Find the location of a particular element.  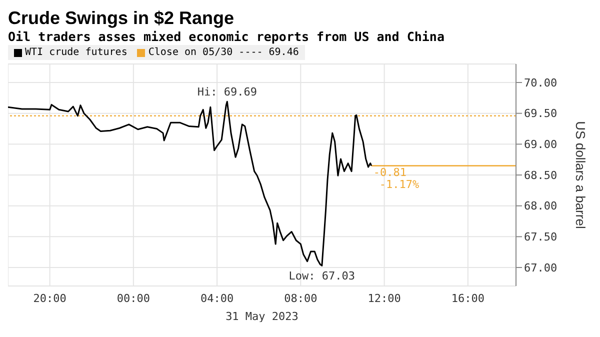

y-tick-label: 68.50 is located at coordinates (541, 175).